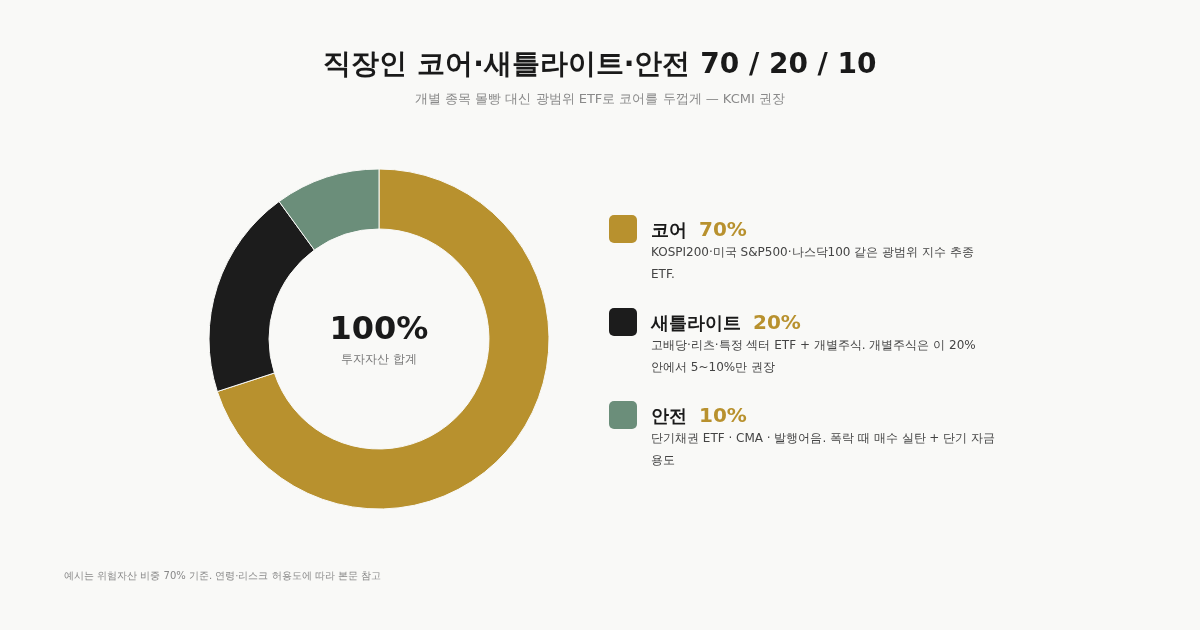 This screenshot has width=1200, height=630. Describe the element at coordinates (823, 449) in the screenshot. I see `text: 단기채권 ETF · CMA · 발행어음. 폭락 때 매수 실탄 + 단기 자금 용도` at that location.